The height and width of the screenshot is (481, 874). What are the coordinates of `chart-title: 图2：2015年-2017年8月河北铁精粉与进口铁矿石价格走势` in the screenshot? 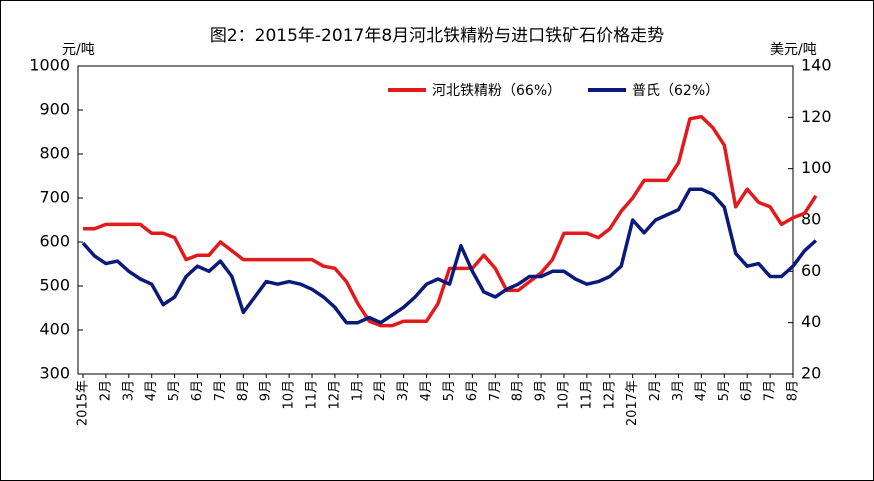 It's located at (437, 36).